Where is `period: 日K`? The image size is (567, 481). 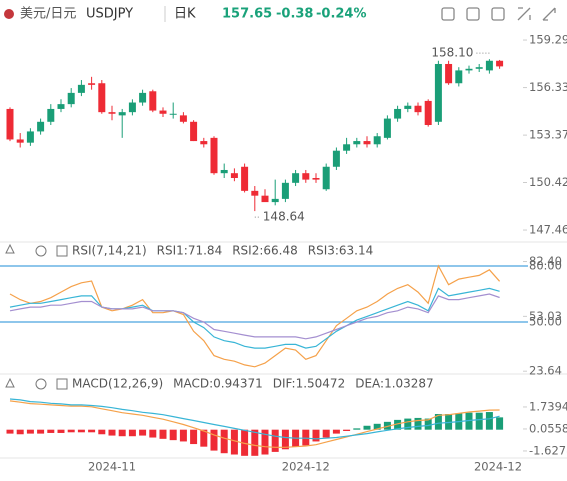
period: 日K is located at coordinates (185, 14).